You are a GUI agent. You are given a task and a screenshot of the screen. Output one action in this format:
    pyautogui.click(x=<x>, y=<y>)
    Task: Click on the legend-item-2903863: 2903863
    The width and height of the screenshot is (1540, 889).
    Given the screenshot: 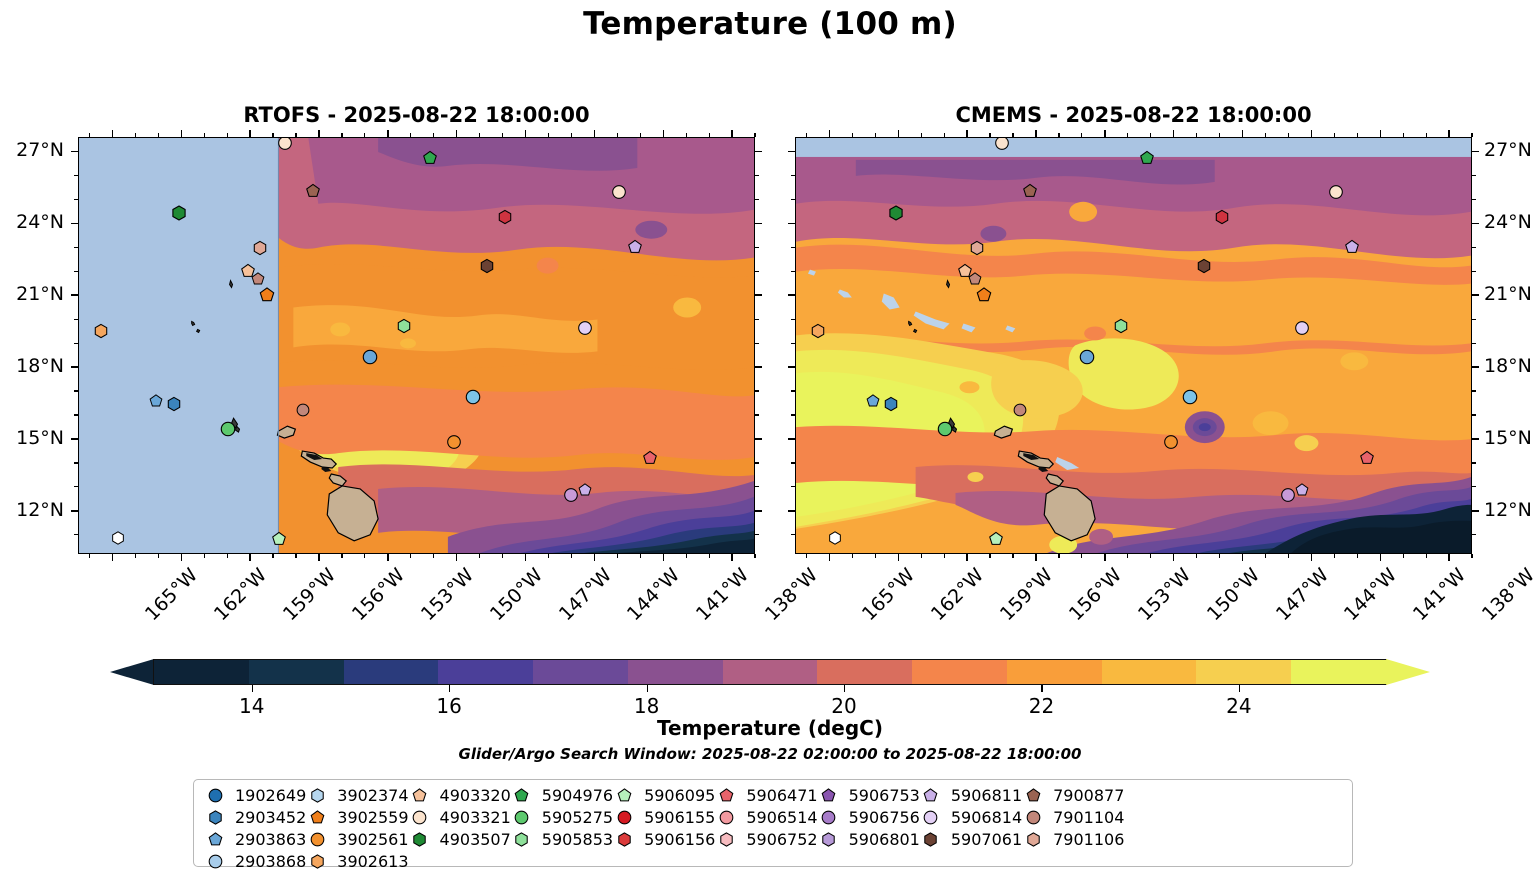 What is the action you would take?
    pyautogui.click(x=255, y=839)
    